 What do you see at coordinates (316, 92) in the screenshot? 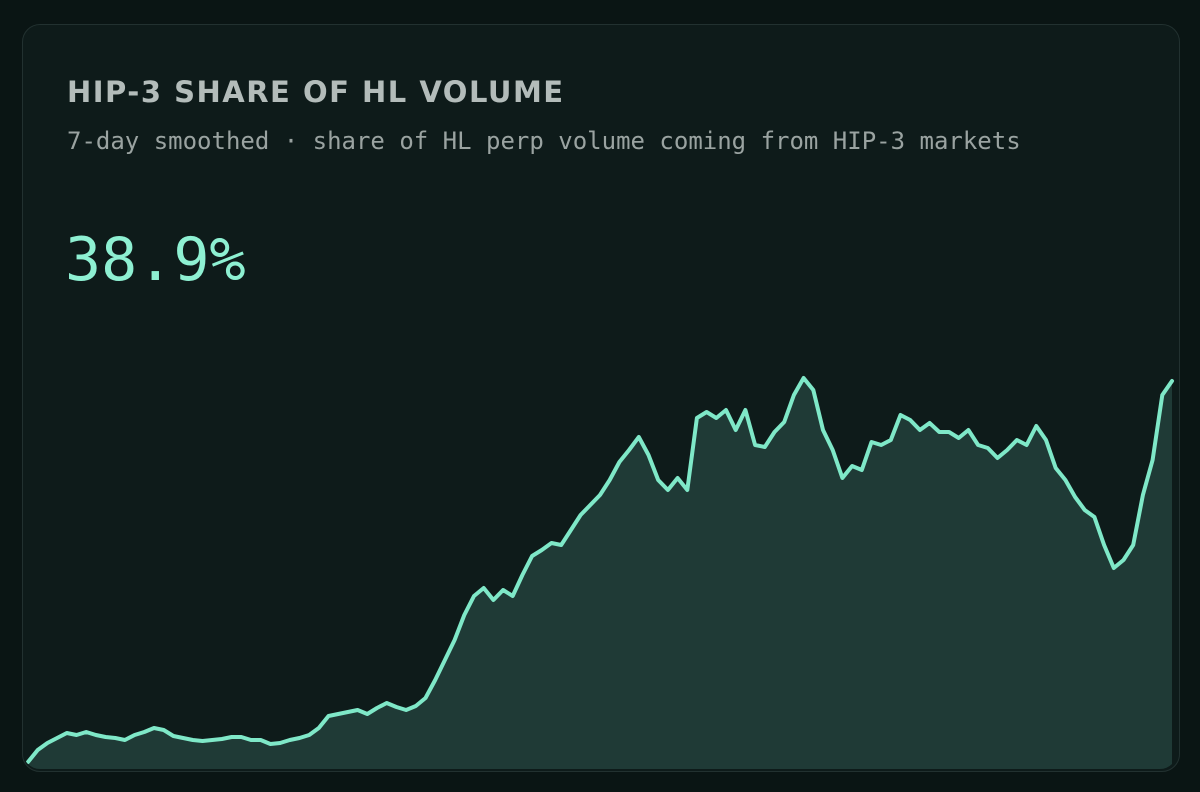
I see `card-title: HIP-3 SHARE OF HL VOLUME` at bounding box center [316, 92].